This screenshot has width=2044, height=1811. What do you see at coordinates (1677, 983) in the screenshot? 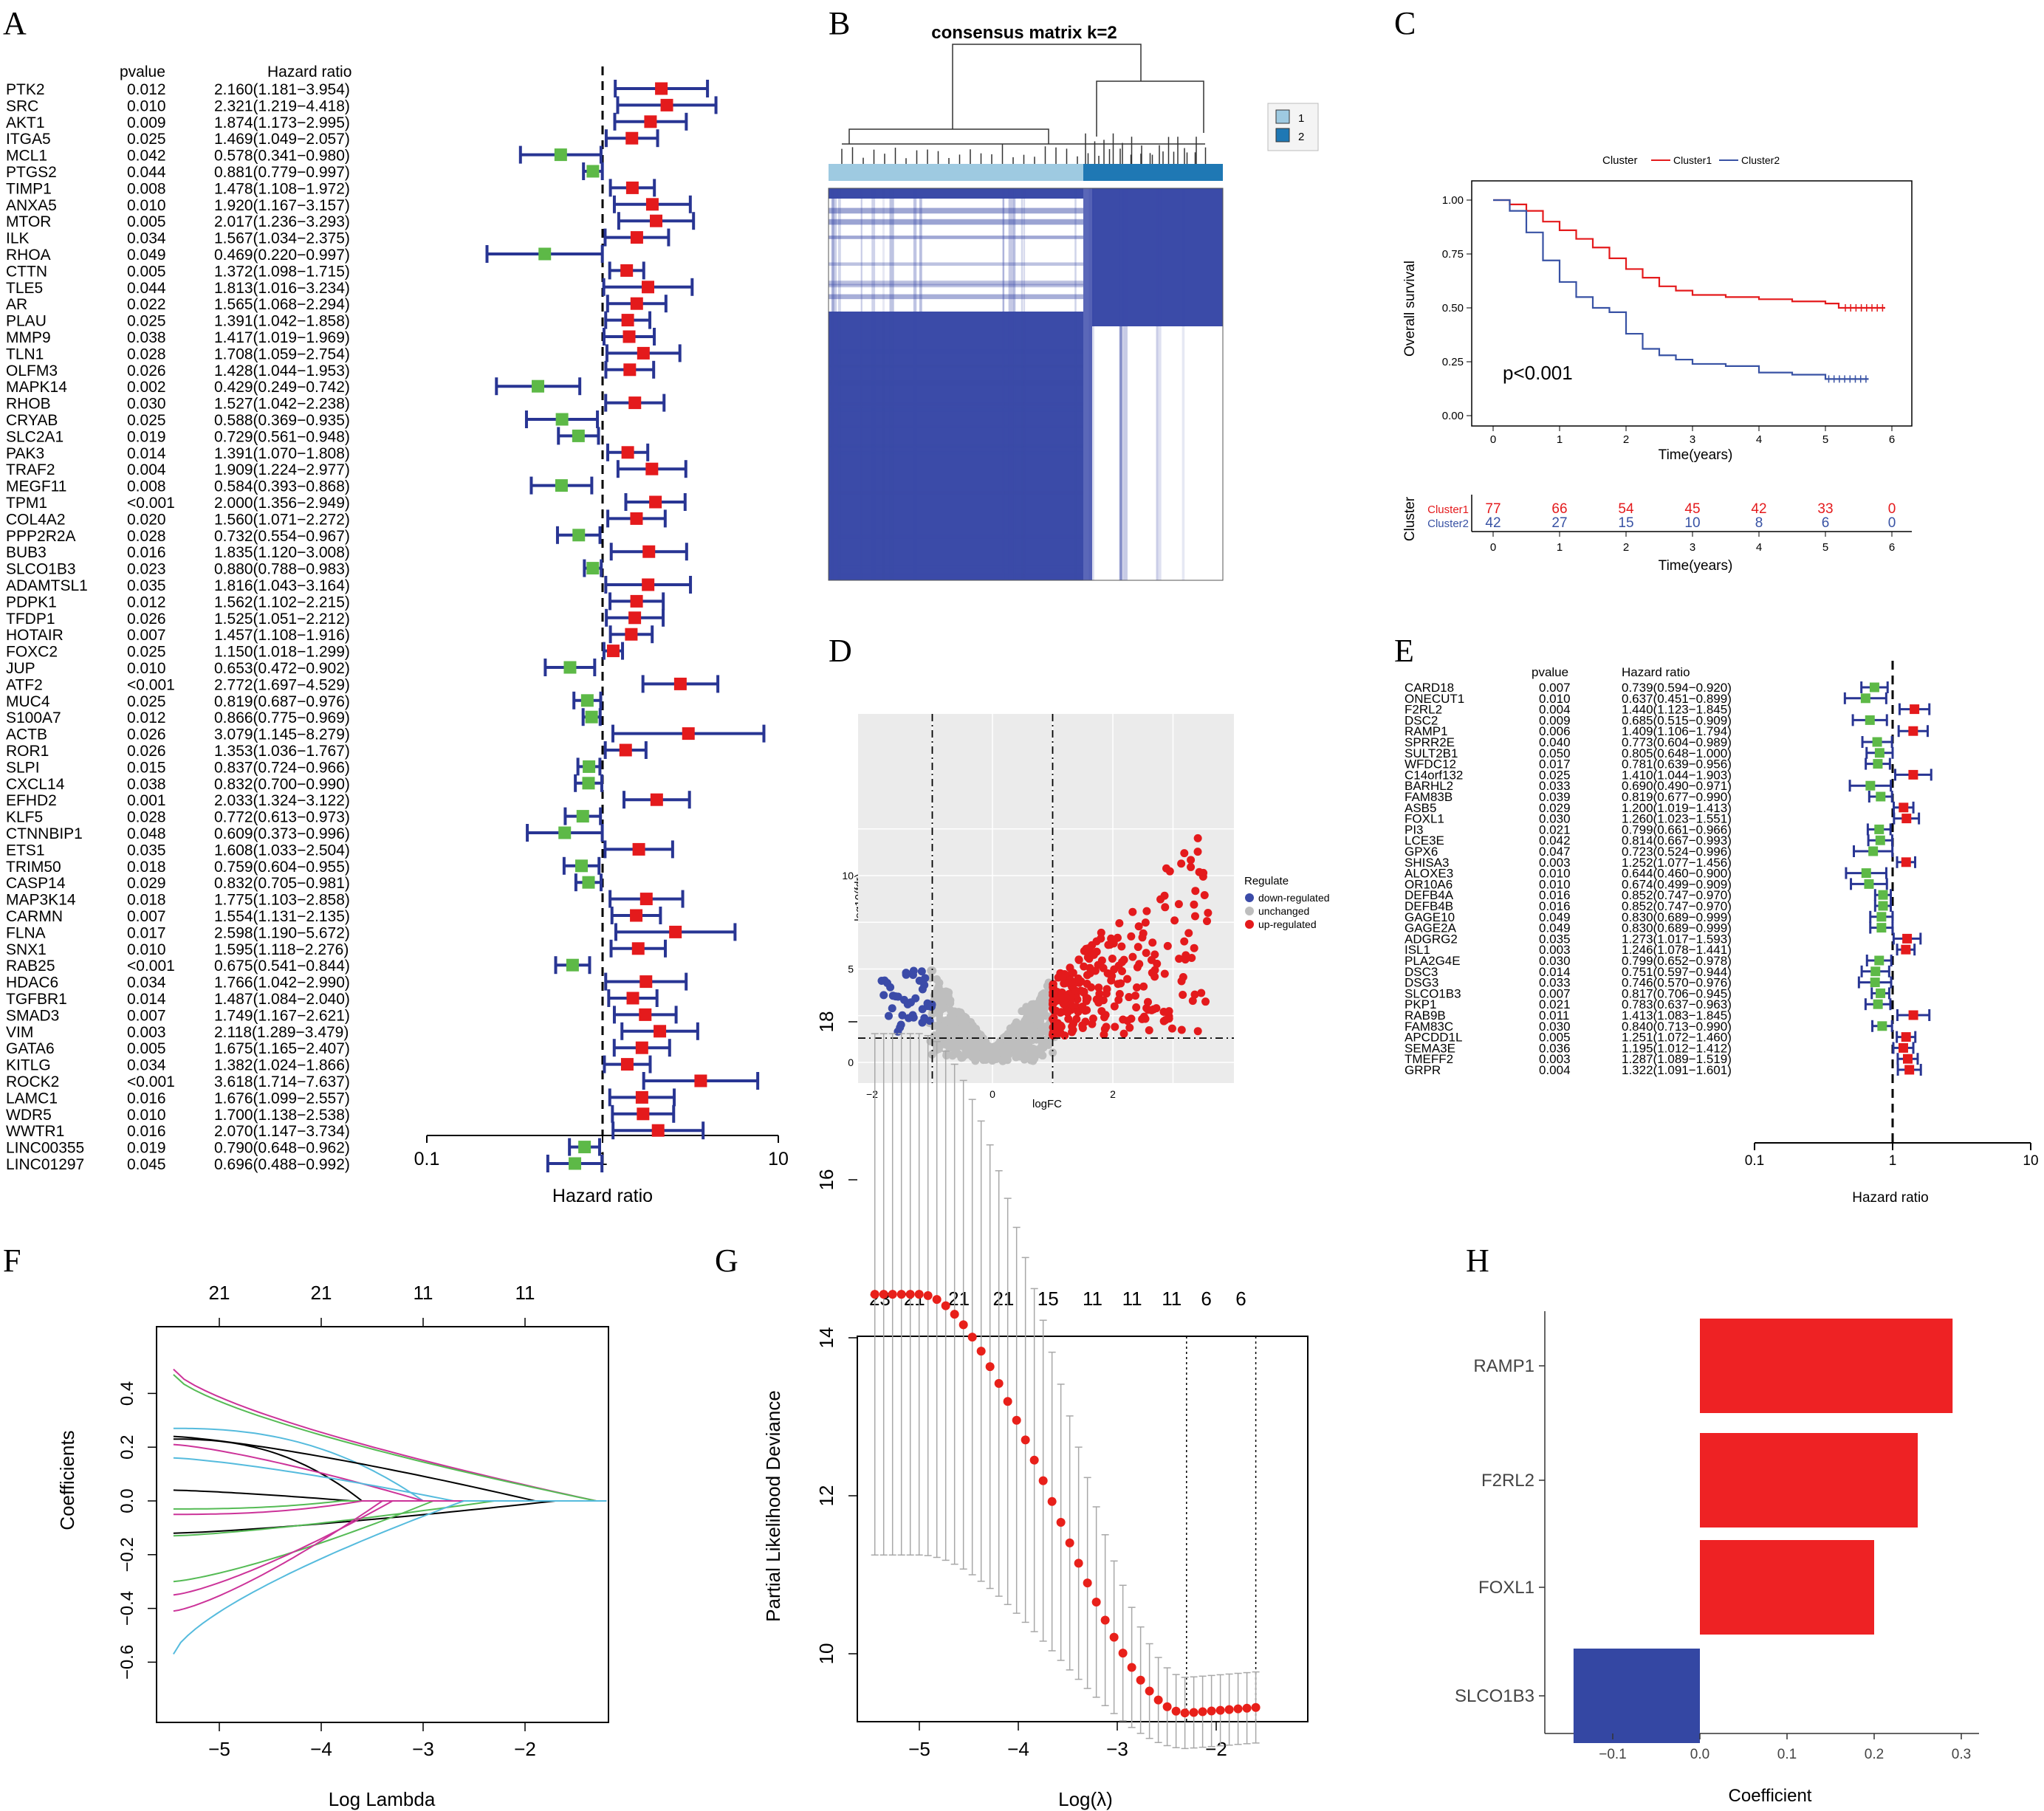
I see `hr-label: 0.746(0.570−0.976)` at bounding box center [1677, 983].